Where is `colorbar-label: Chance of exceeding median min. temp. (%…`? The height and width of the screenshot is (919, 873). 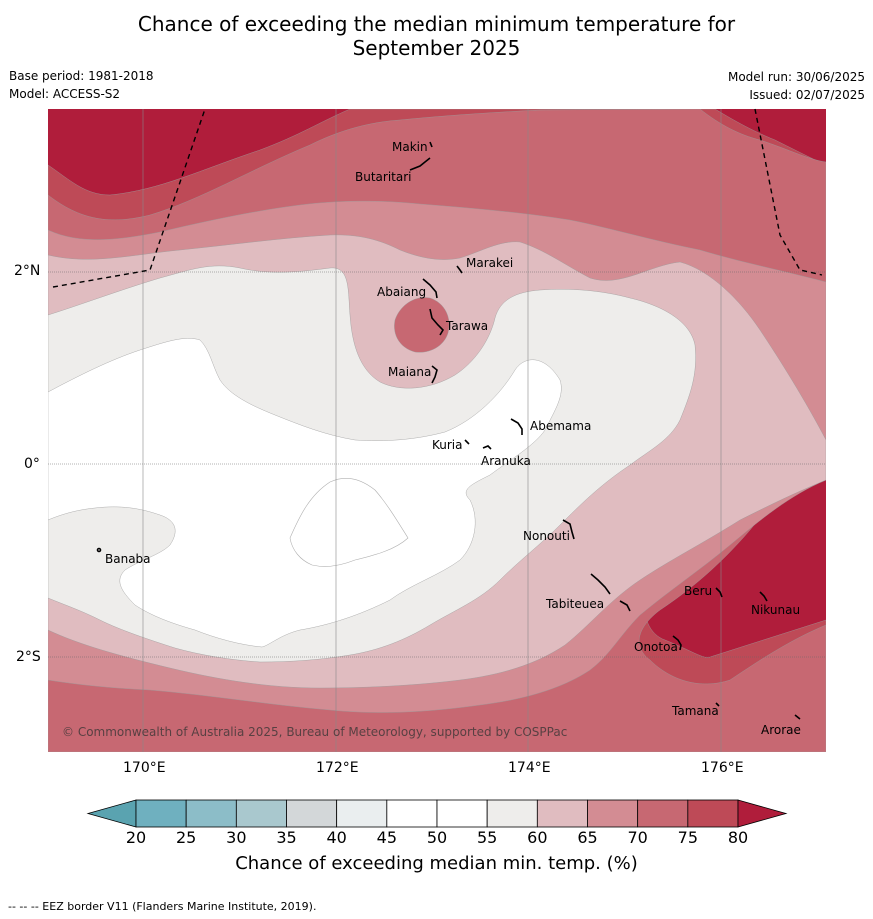
colorbar-label: Chance of exceeding median min. temp. (%… is located at coordinates (436, 863).